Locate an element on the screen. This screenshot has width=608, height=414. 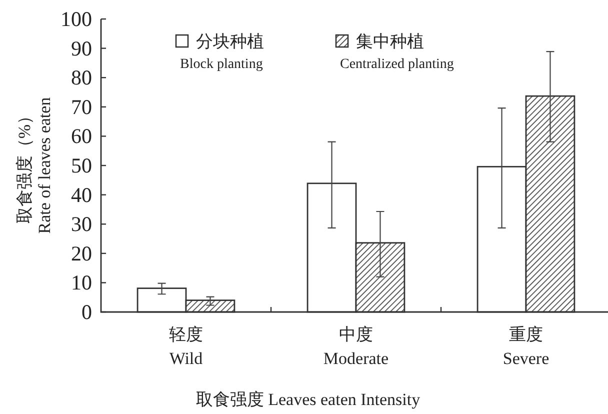
x-axis-title: 取食强度 Leaves eaten Intensity is located at coordinates (308, 399).